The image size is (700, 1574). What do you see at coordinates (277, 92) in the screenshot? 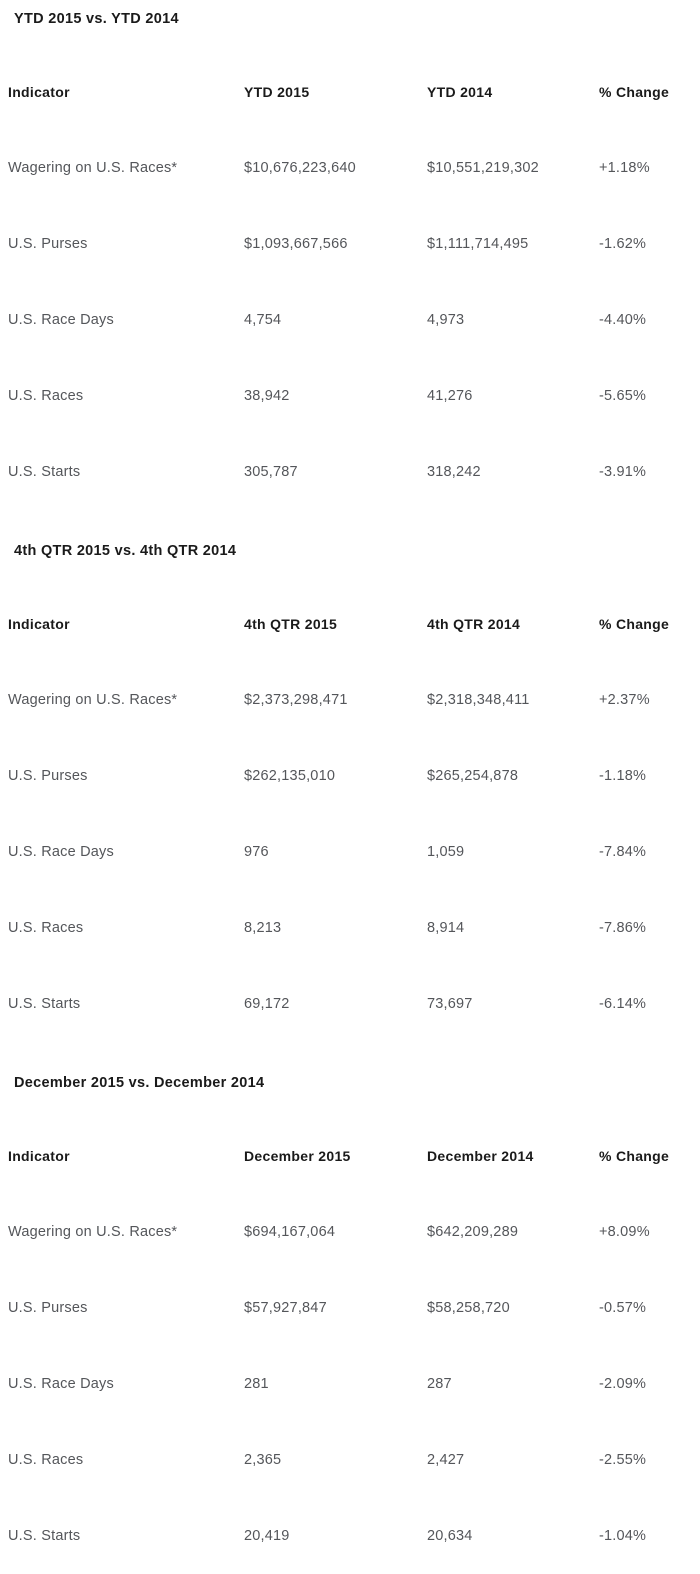
I see `column-header-current-period: YTD 2015` at bounding box center [277, 92].